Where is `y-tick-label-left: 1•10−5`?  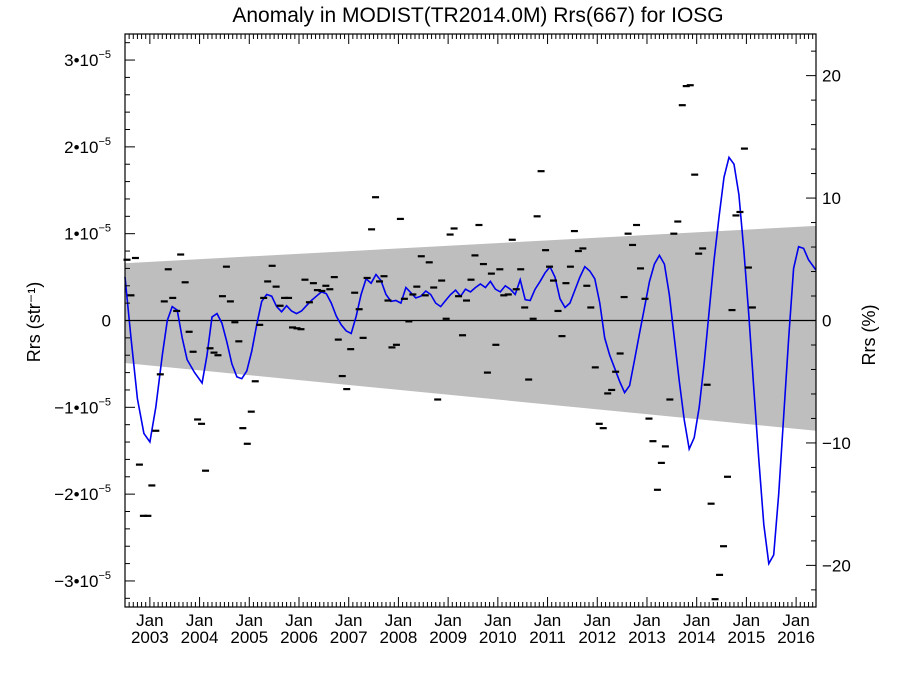 y-tick-label-left: 1•10−5 is located at coordinates (87, 233).